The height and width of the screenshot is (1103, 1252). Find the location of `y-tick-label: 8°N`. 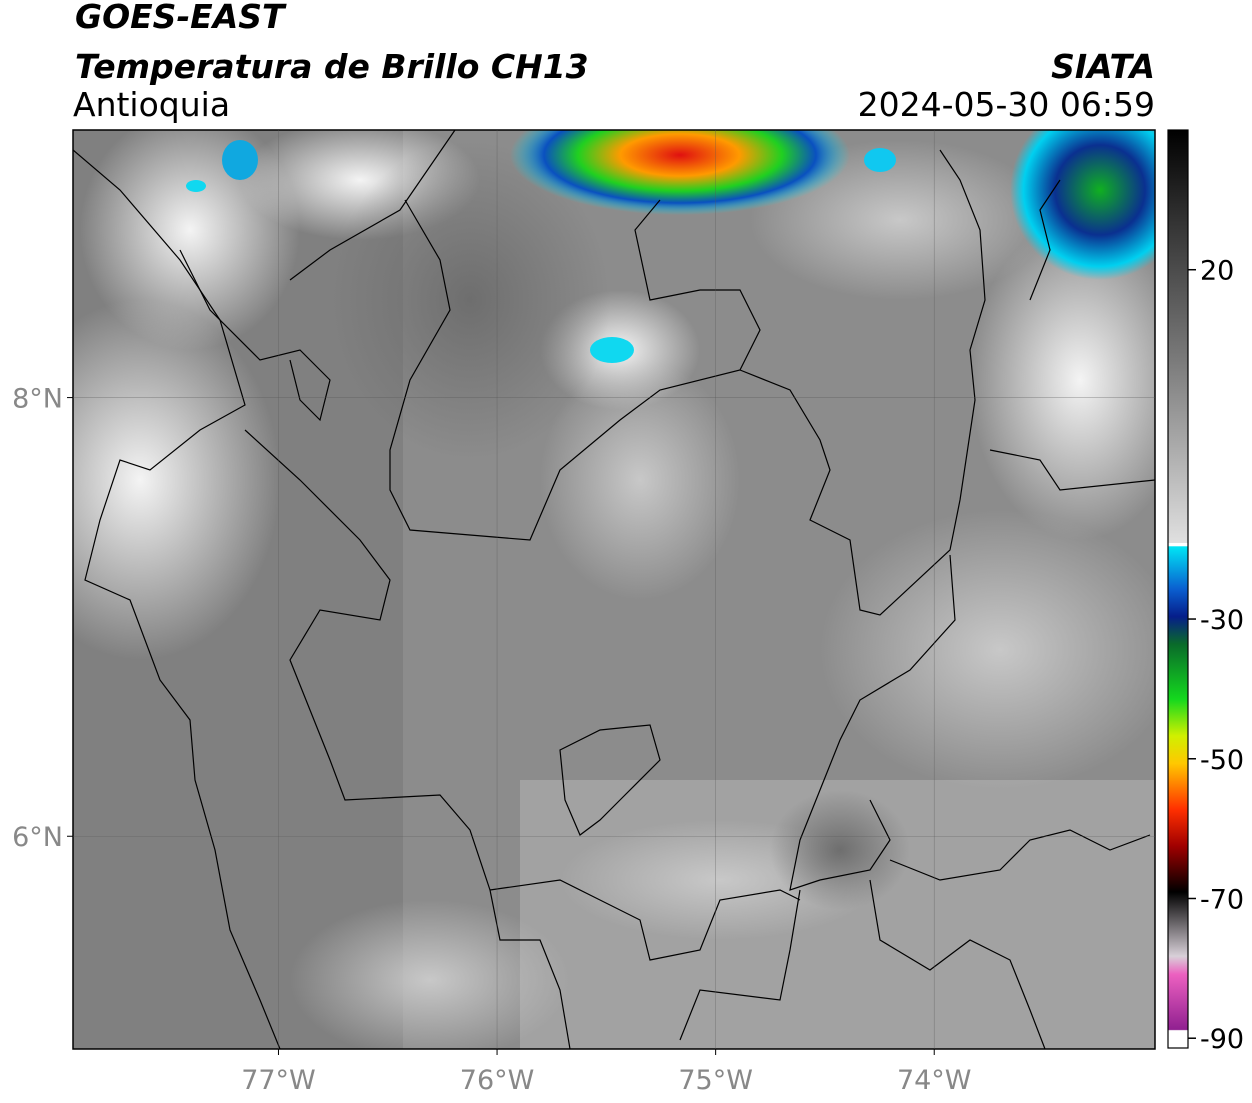

y-tick-label: 8°N is located at coordinates (37, 399).